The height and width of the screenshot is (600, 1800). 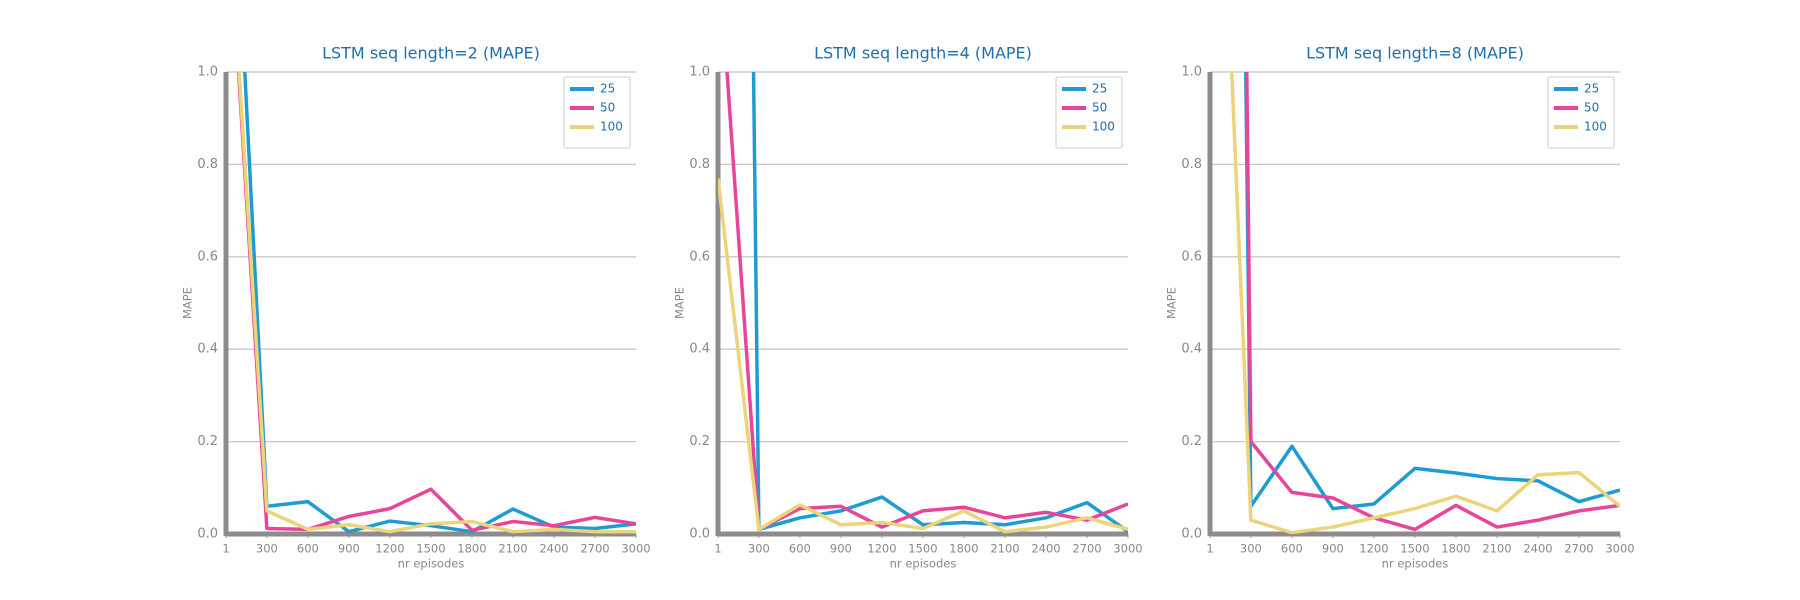 What do you see at coordinates (923, 356) in the screenshot?
I see `series-line` at bounding box center [923, 356].